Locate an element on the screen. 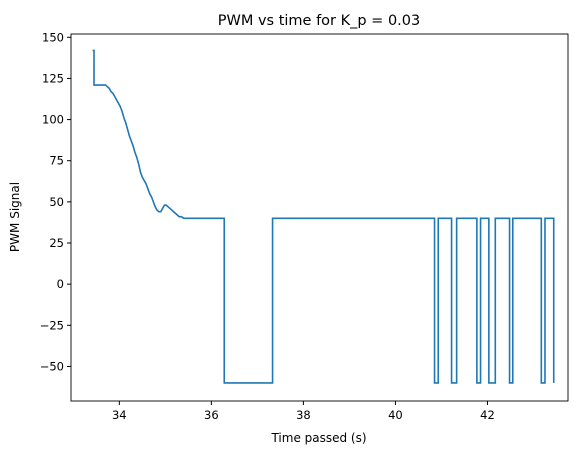 This screenshot has width=574, height=460. x-axis-label: Time passed (s) is located at coordinates (318, 438).